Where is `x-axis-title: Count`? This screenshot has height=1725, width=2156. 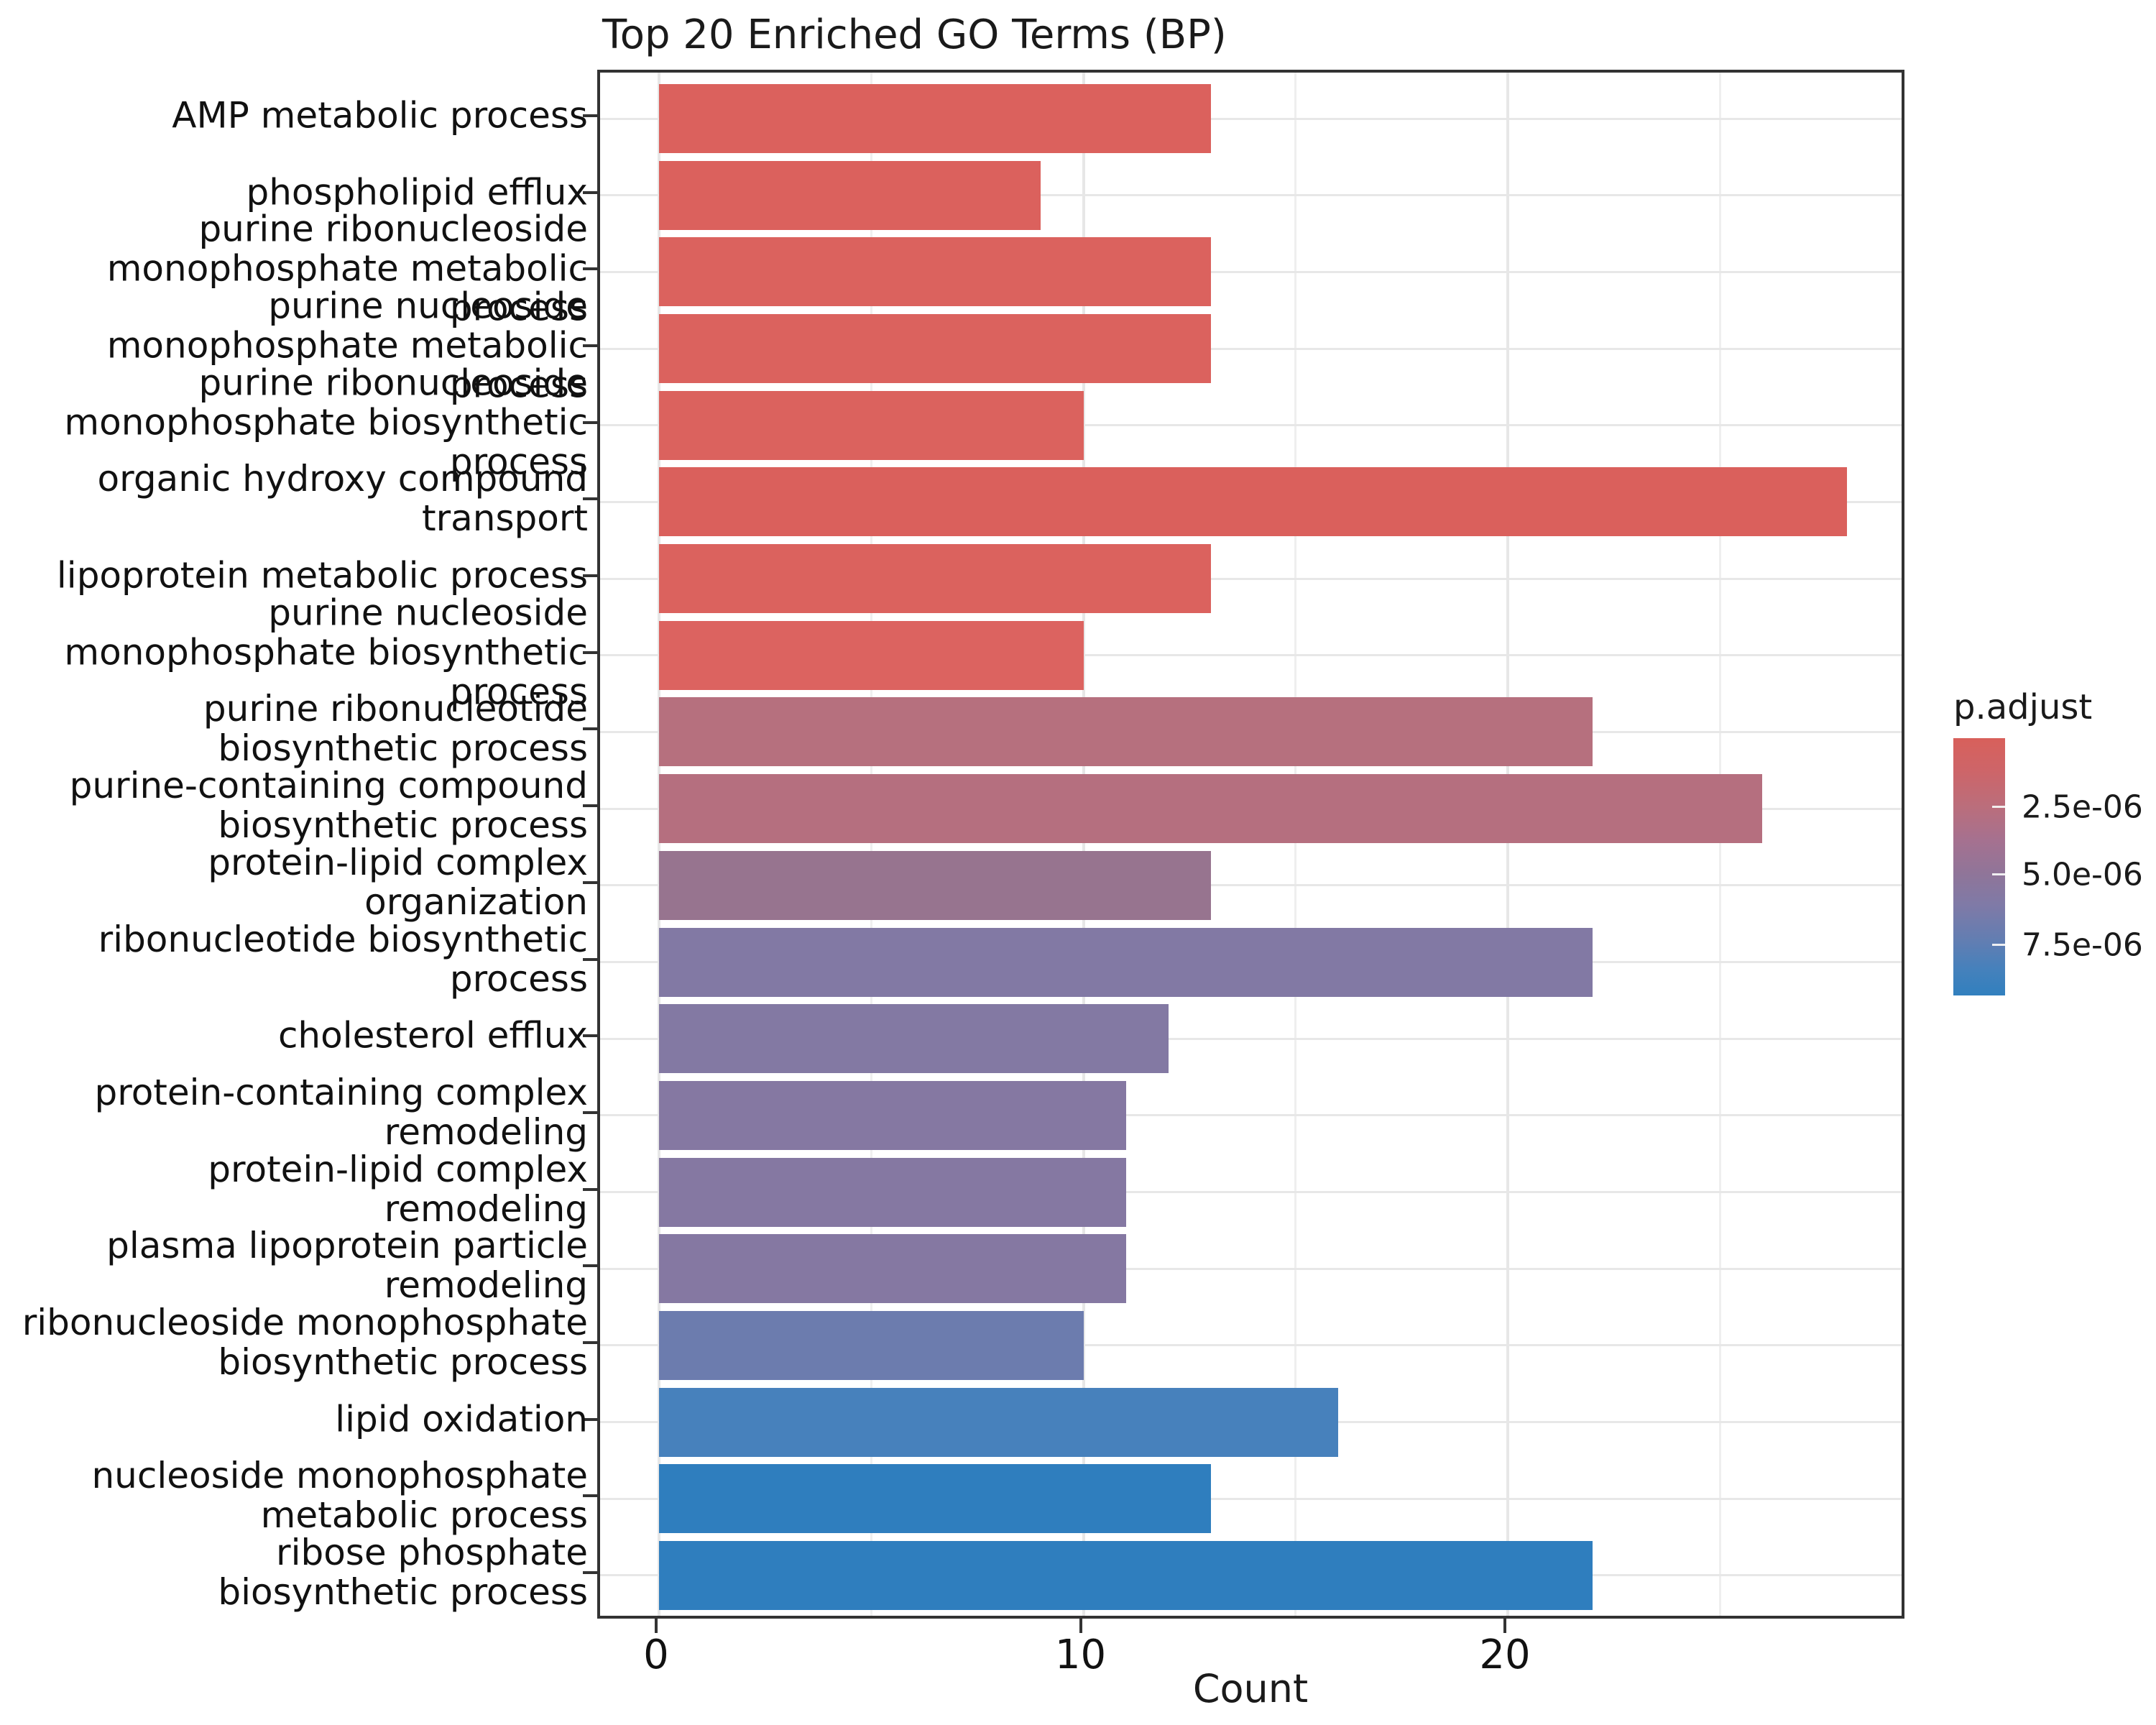
x-axis-title: Count is located at coordinates (1250, 1688).